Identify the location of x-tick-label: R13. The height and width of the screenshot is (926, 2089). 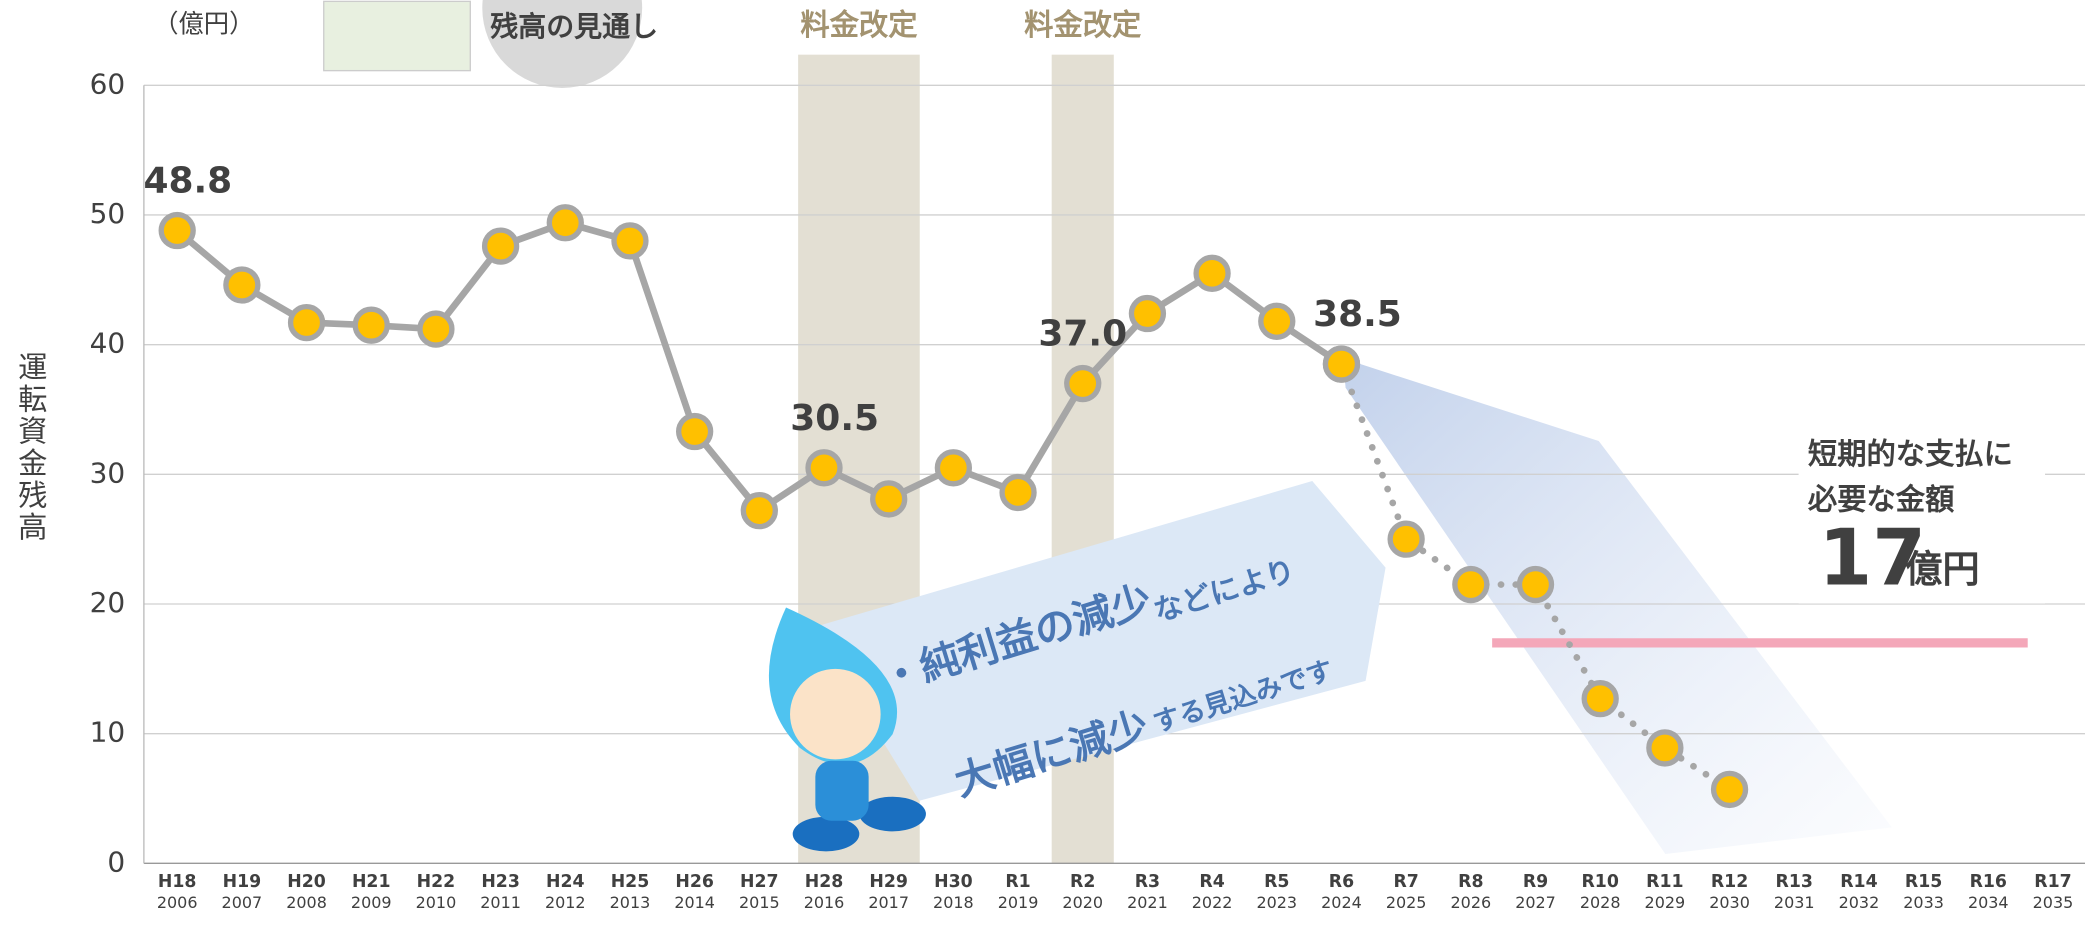
(1794, 882).